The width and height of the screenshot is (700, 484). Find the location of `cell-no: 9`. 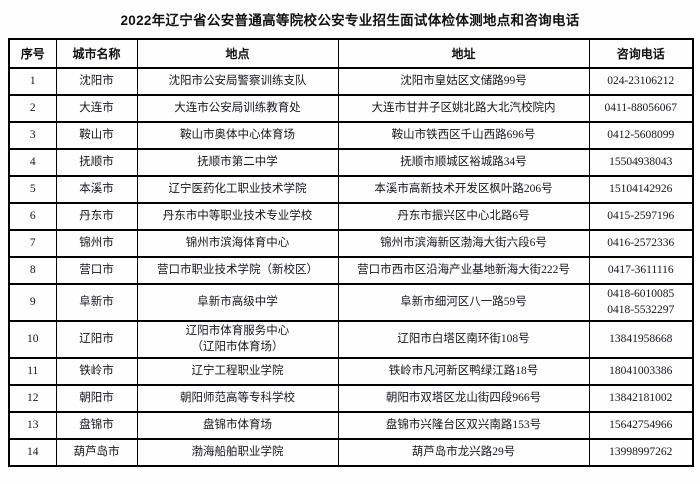

cell-no: 9 is located at coordinates (32, 302).